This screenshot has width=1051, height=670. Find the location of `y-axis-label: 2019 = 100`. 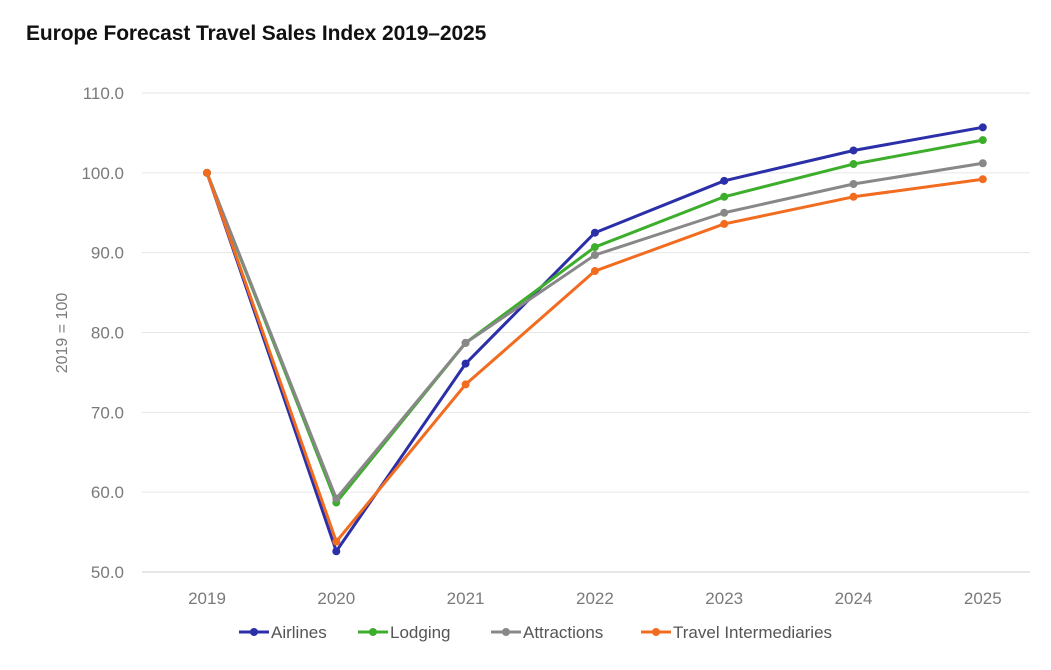

y-axis-label: 2019 = 100 is located at coordinates (62, 333).